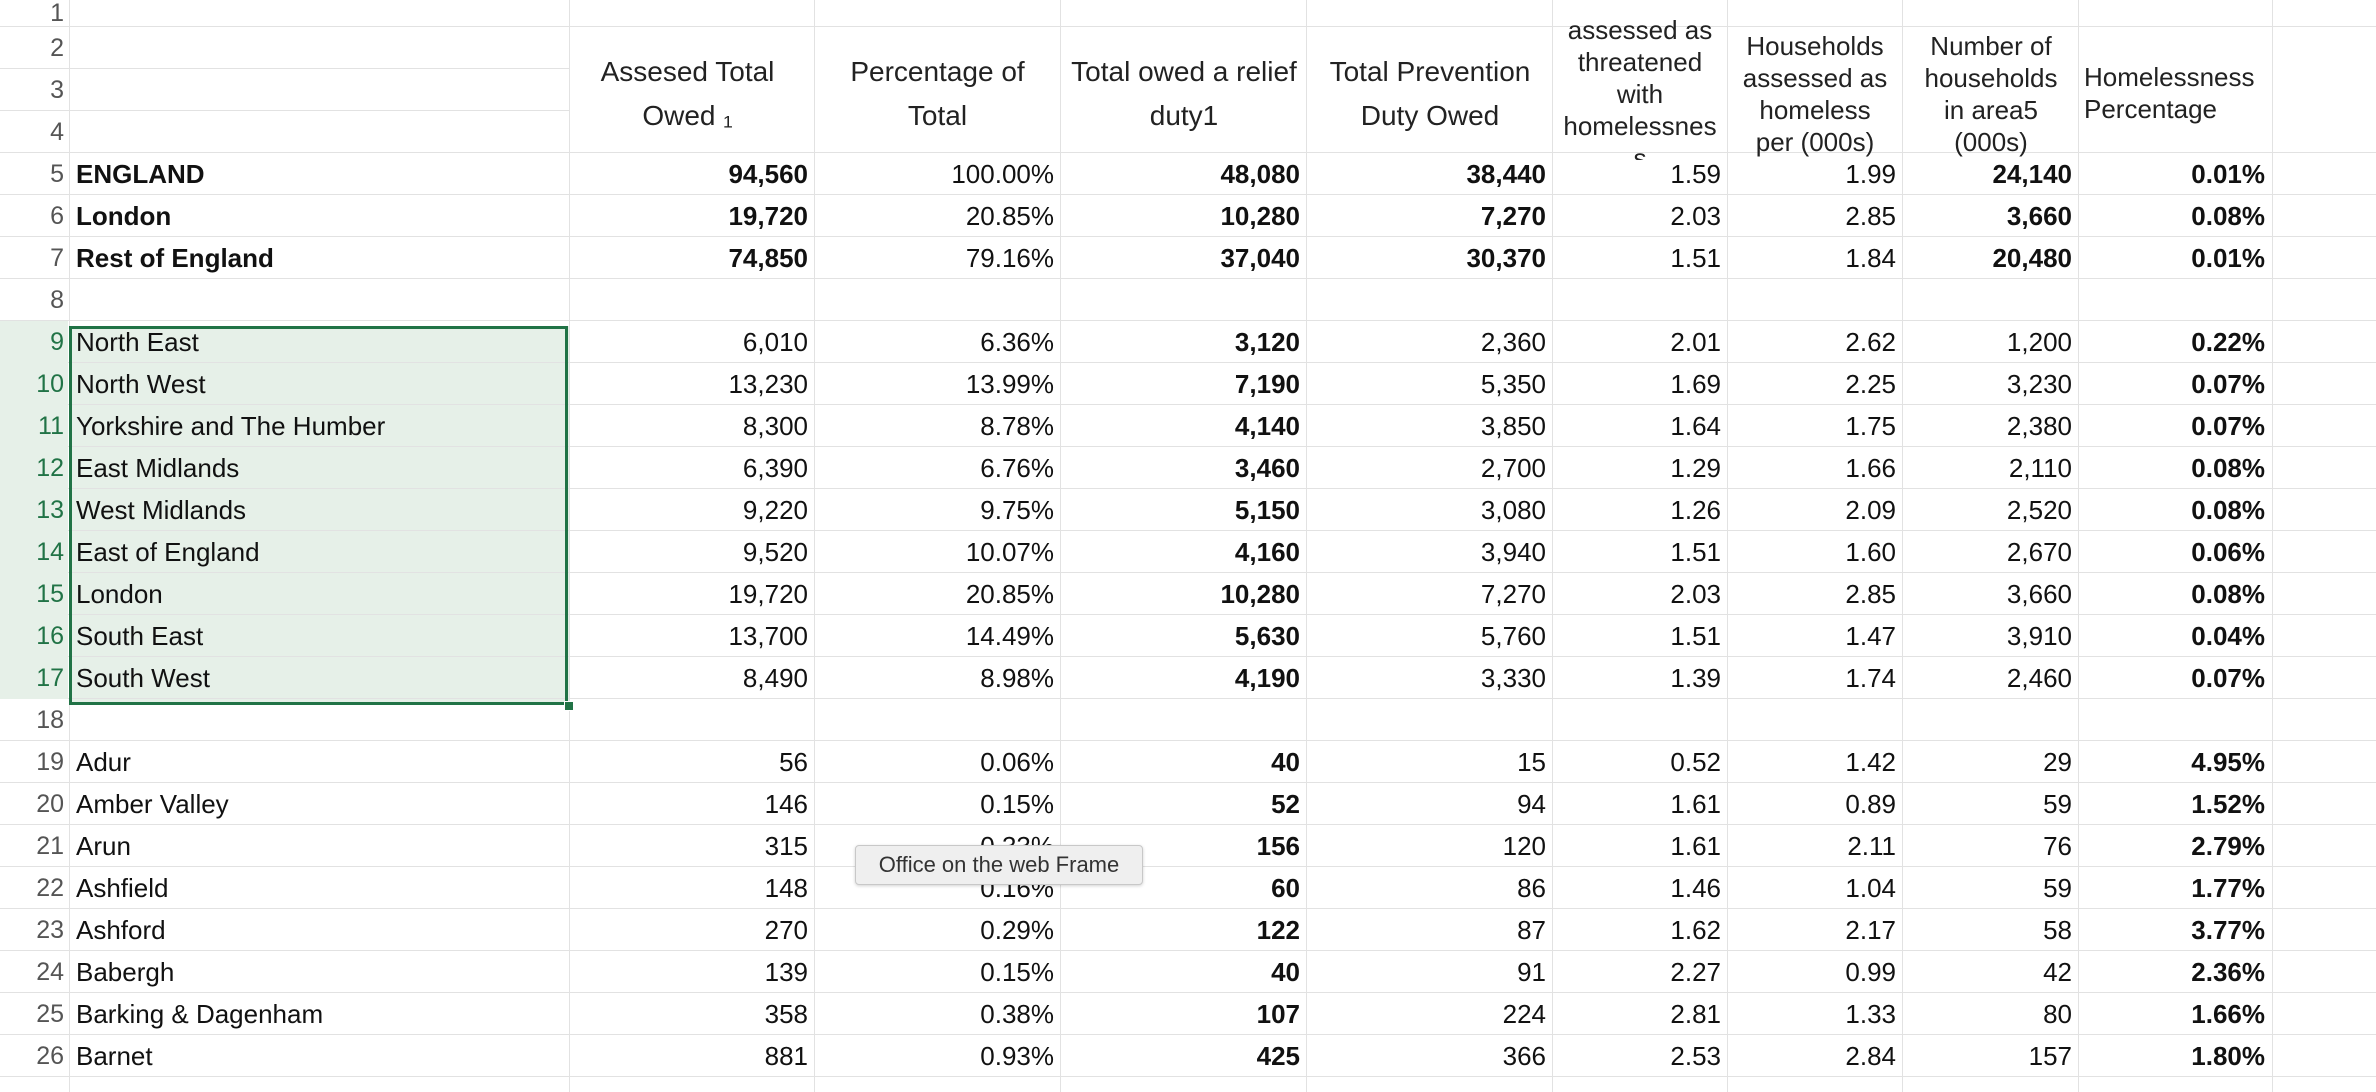  I want to click on value-cell: 2,670, so click(2039, 552).